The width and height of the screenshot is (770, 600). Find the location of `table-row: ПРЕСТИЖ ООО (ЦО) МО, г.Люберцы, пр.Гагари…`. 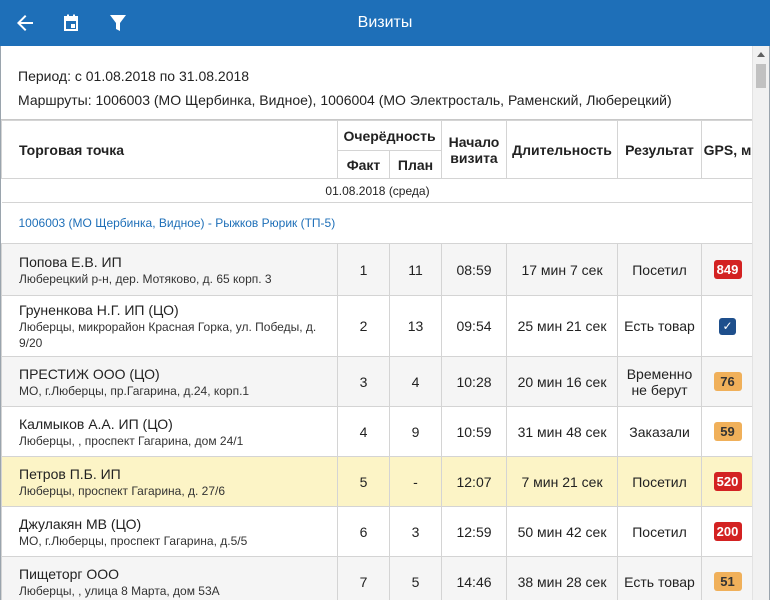

table-row: ПРЕСТИЖ ООО (ЦО) МО, г.Люберцы, пр.Гагари… is located at coordinates (378, 381).